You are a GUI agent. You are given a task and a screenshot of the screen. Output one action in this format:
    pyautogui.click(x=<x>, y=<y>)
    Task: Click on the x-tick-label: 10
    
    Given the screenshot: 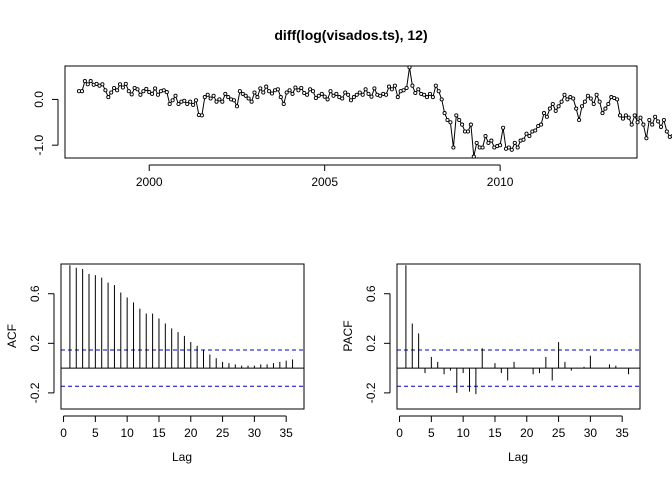 What is the action you would take?
    pyautogui.click(x=463, y=433)
    